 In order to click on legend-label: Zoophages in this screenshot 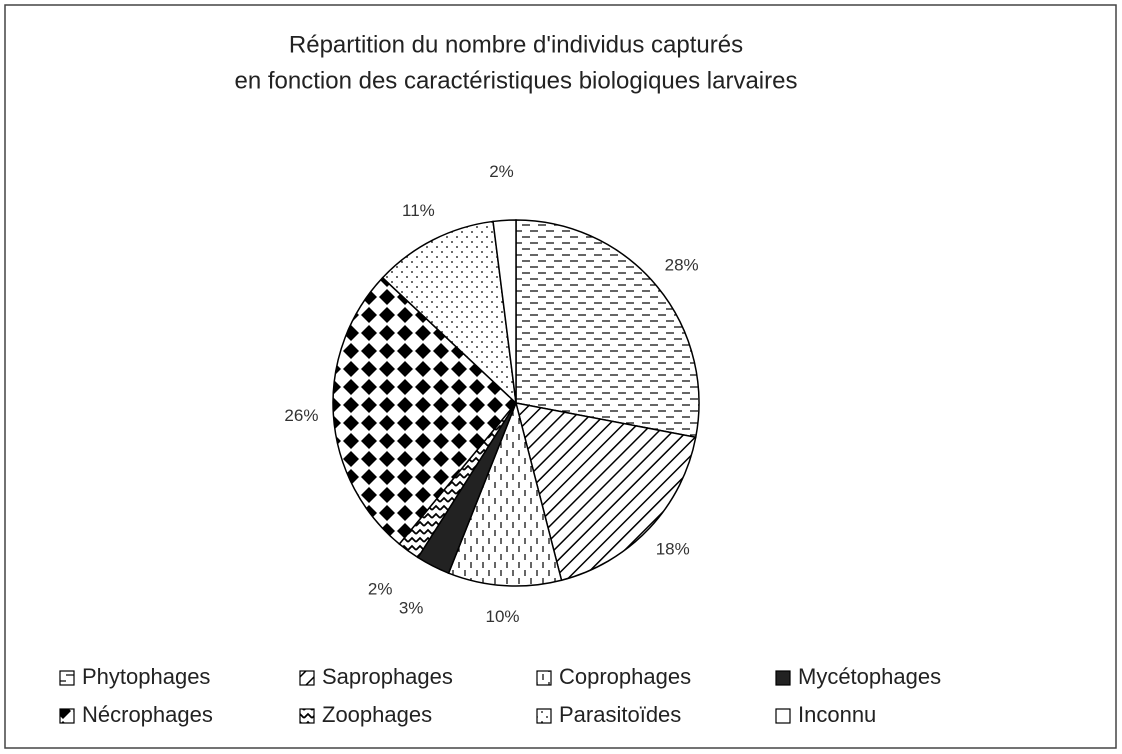, I will do `click(377, 714)`.